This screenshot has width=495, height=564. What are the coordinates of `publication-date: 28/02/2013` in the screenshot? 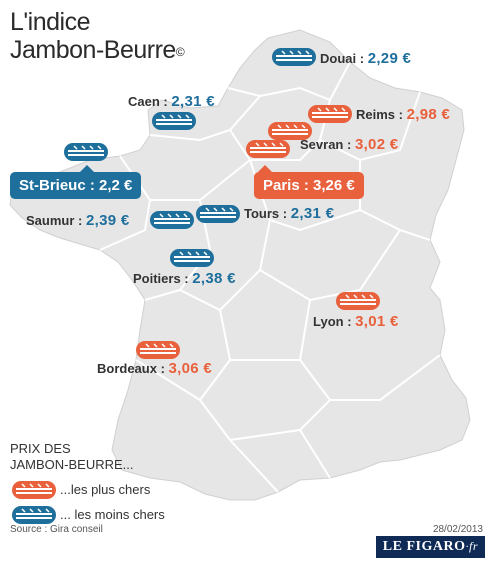 It's located at (457, 529).